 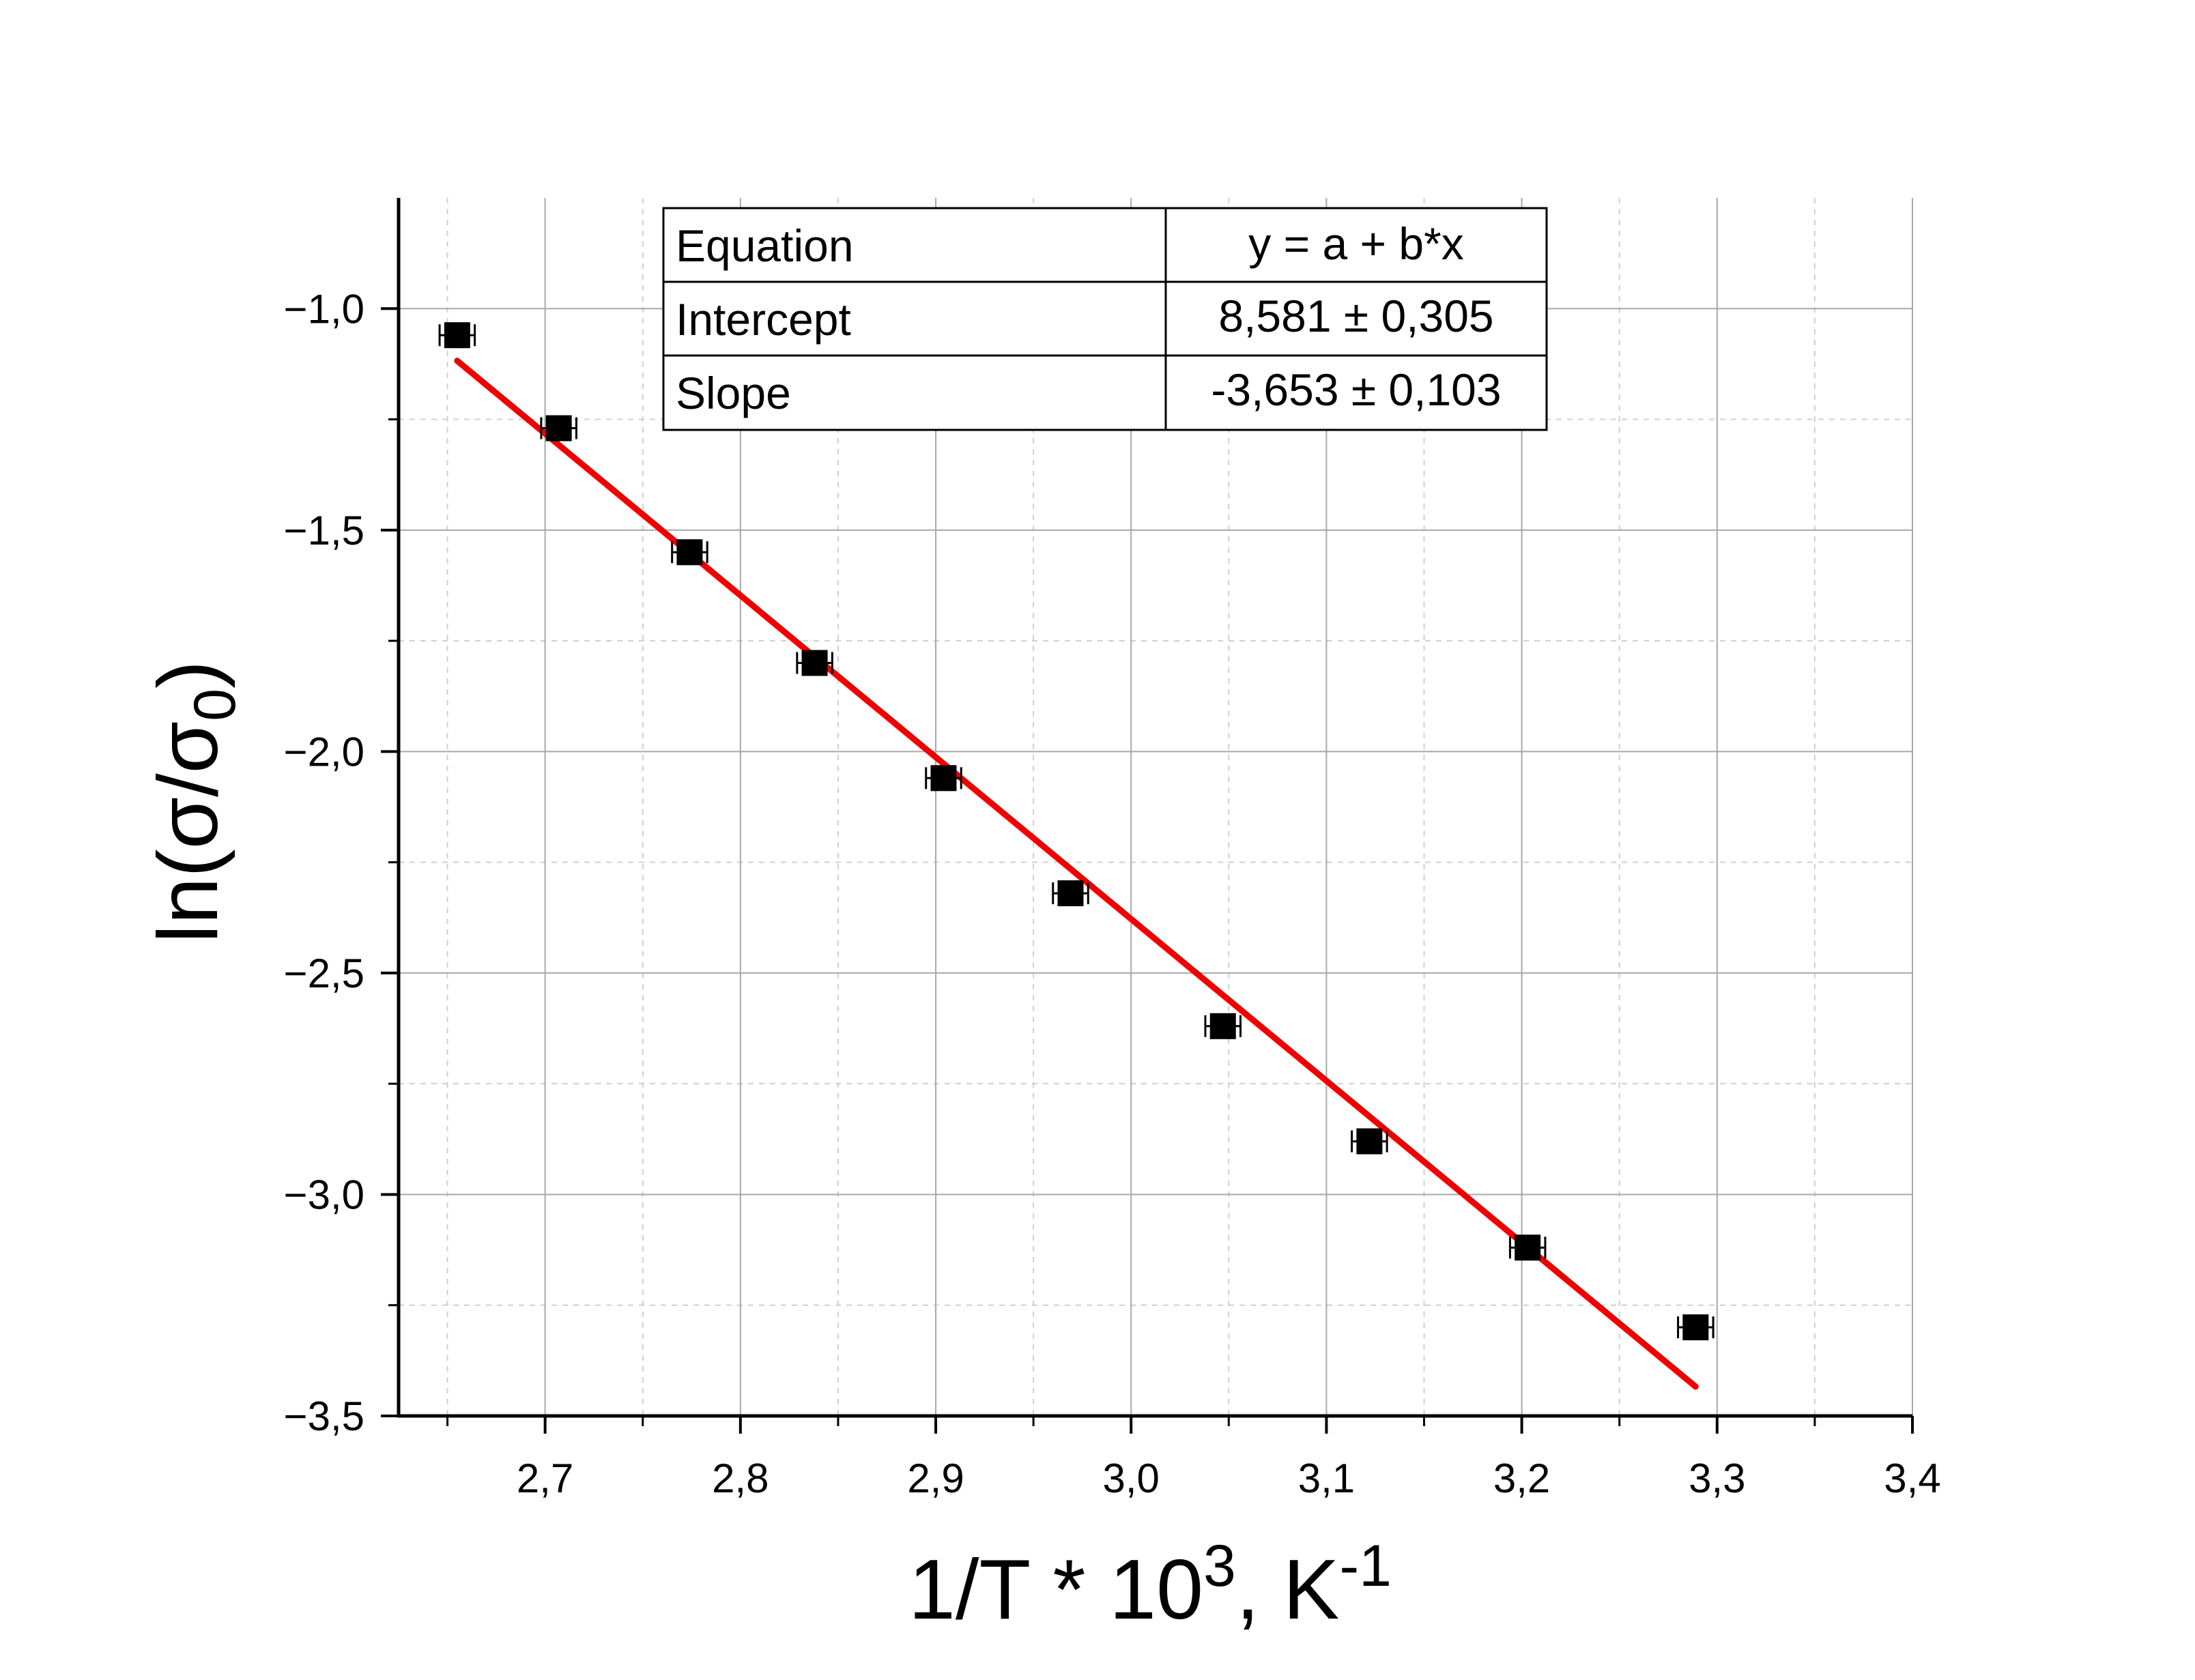 What do you see at coordinates (324, 530) in the screenshot?
I see `y-tick-label: −1,5` at bounding box center [324, 530].